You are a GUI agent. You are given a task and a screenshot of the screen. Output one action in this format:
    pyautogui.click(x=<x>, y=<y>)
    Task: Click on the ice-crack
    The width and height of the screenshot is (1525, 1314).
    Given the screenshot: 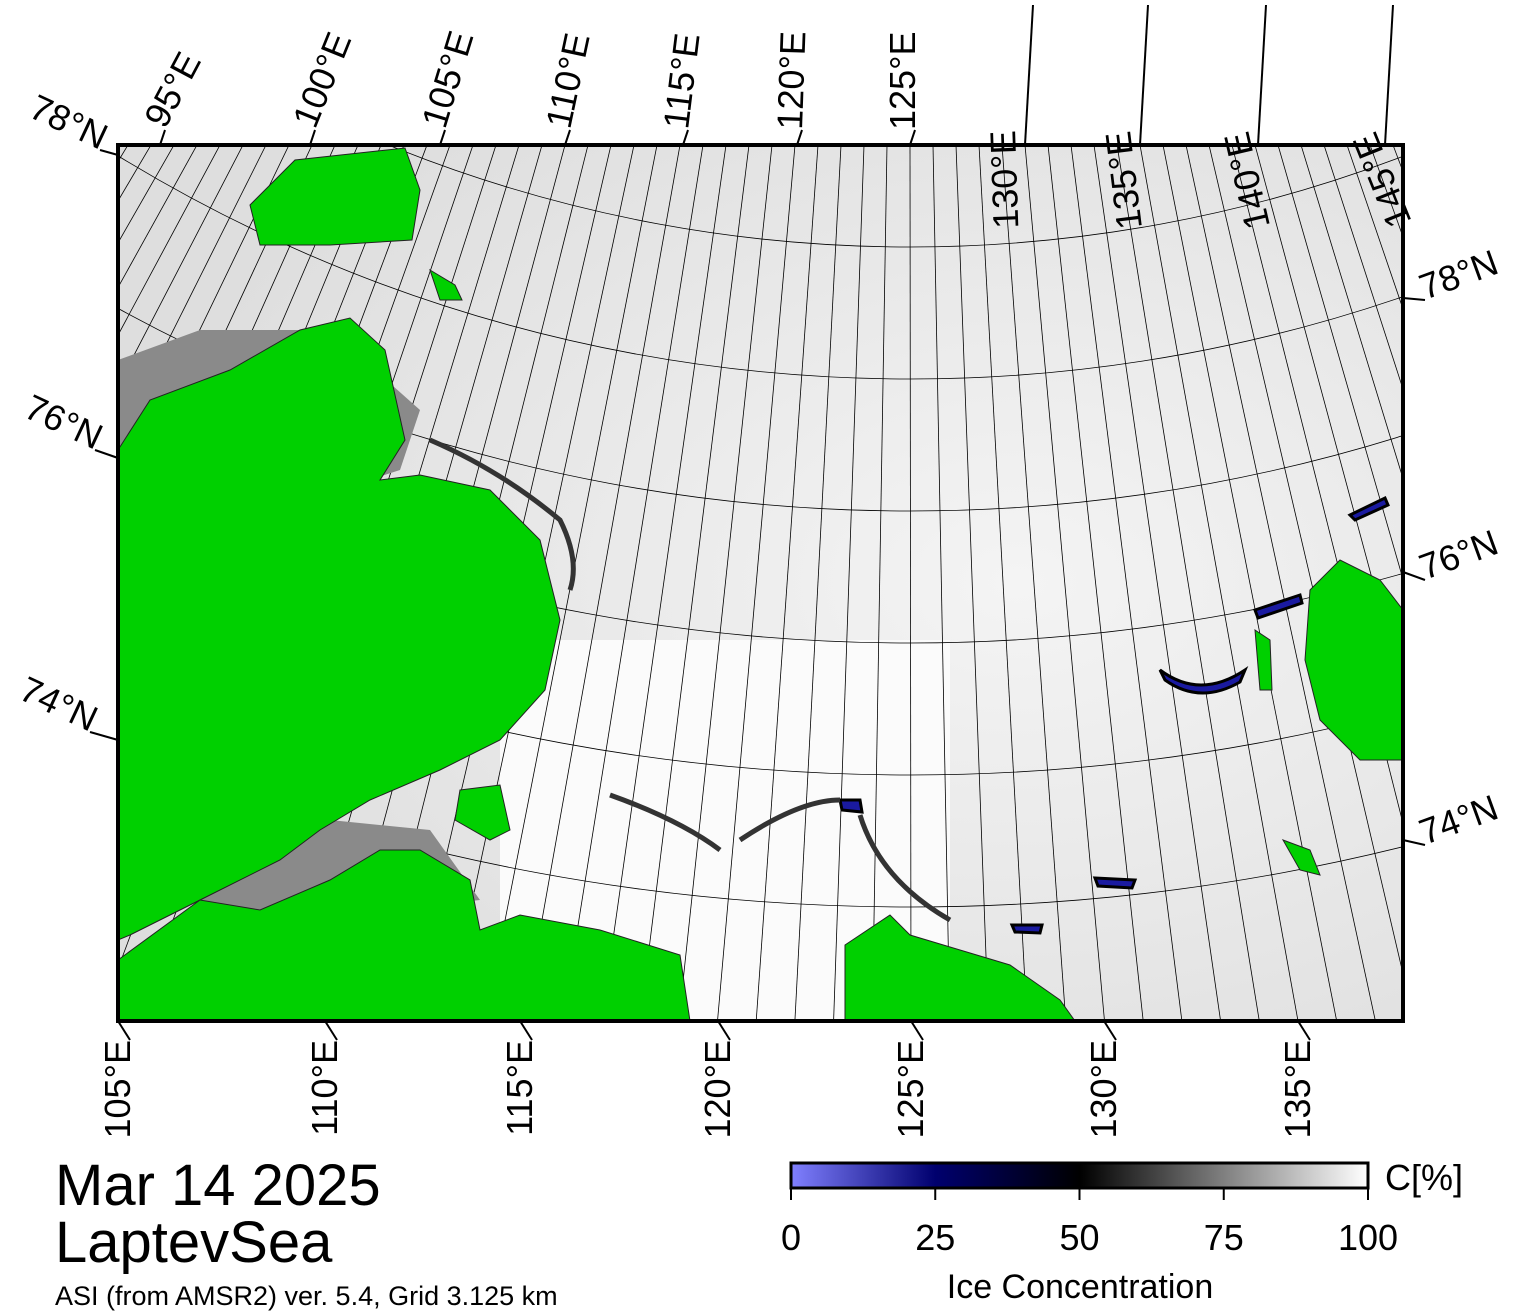 What is the action you would take?
    pyautogui.click(x=690, y=680)
    